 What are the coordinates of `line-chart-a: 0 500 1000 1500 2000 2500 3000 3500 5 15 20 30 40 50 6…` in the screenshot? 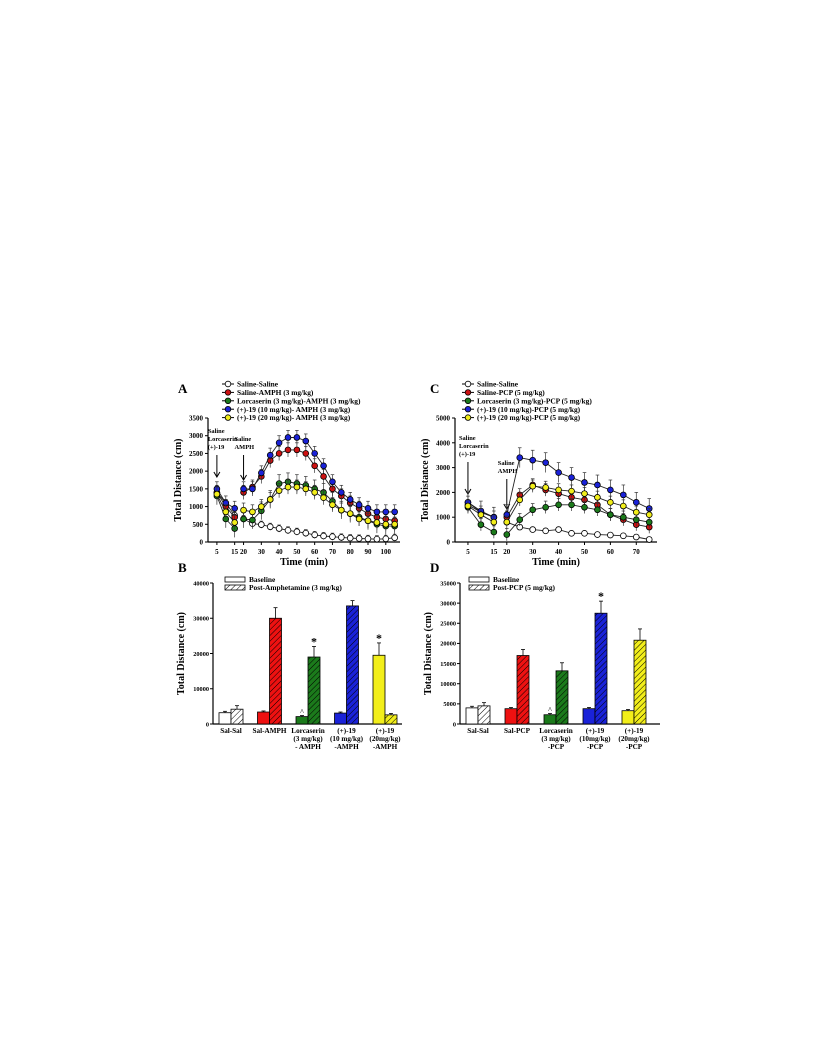 It's located at (286, 474).